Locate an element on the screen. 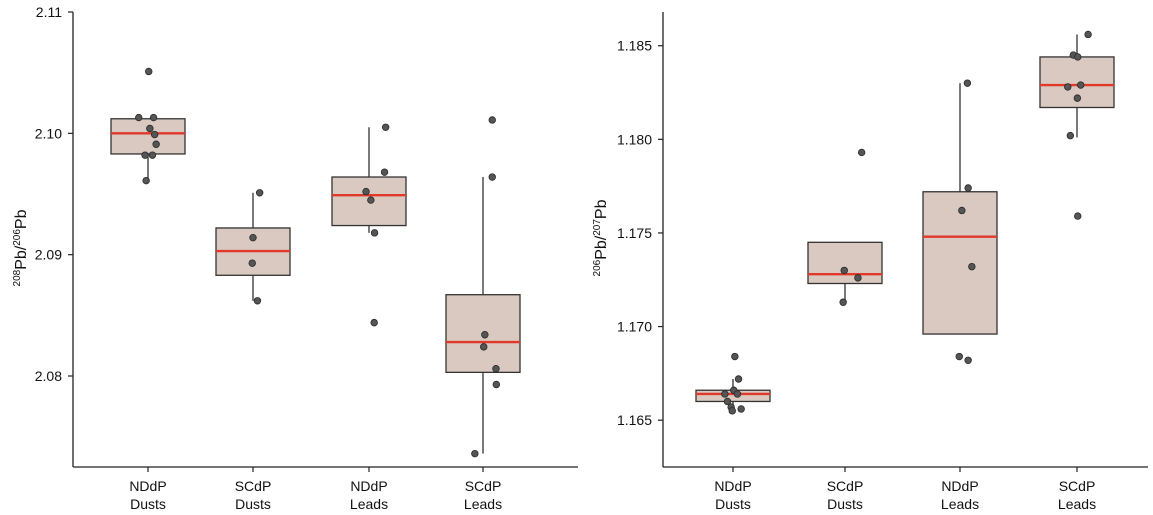 This screenshot has width=1153, height=515. y-tick-label: 1.175 is located at coordinates (634, 233).